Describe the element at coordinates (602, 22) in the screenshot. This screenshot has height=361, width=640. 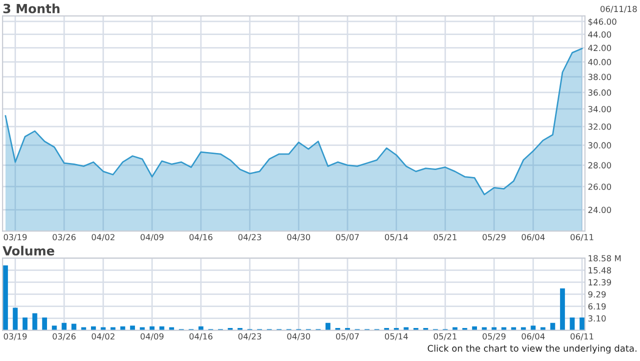
I see `y-tick-label: $46.00` at that location.